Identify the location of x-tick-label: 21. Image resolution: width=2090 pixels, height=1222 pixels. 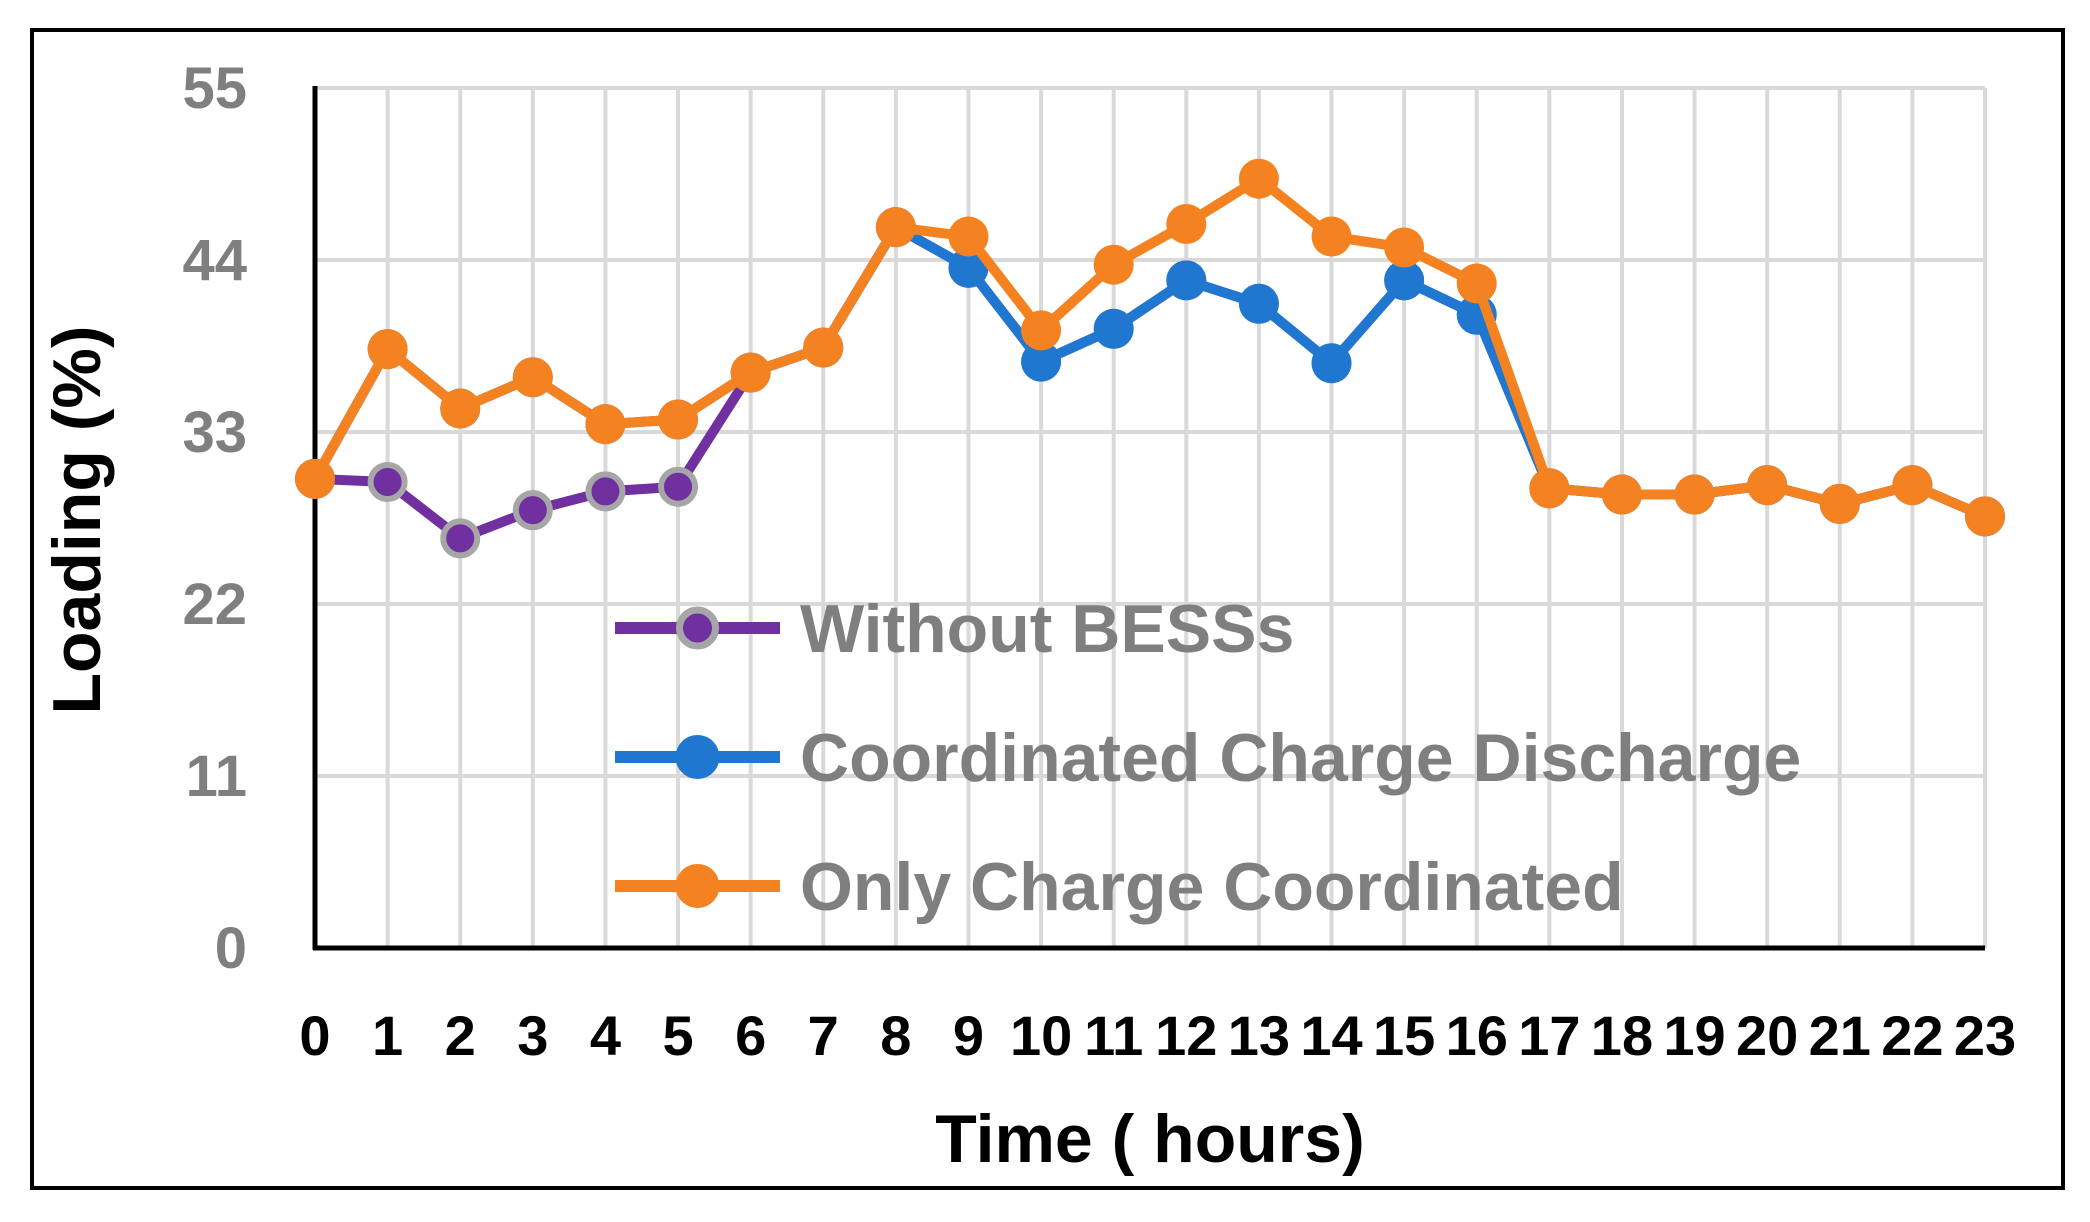
(1840, 1035).